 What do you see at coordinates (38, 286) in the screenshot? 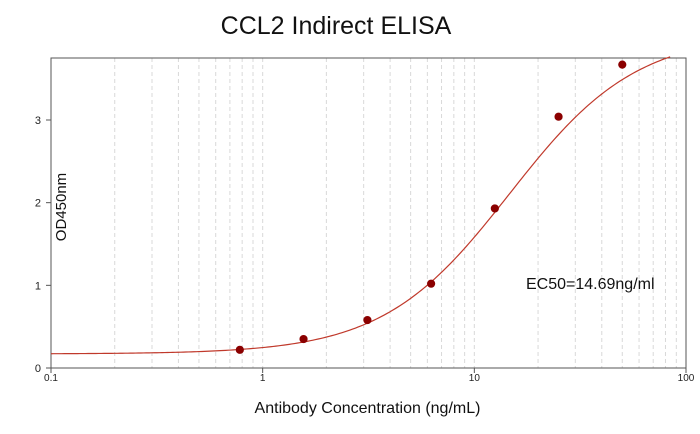
I see `y-tick-label: 1` at bounding box center [38, 286].